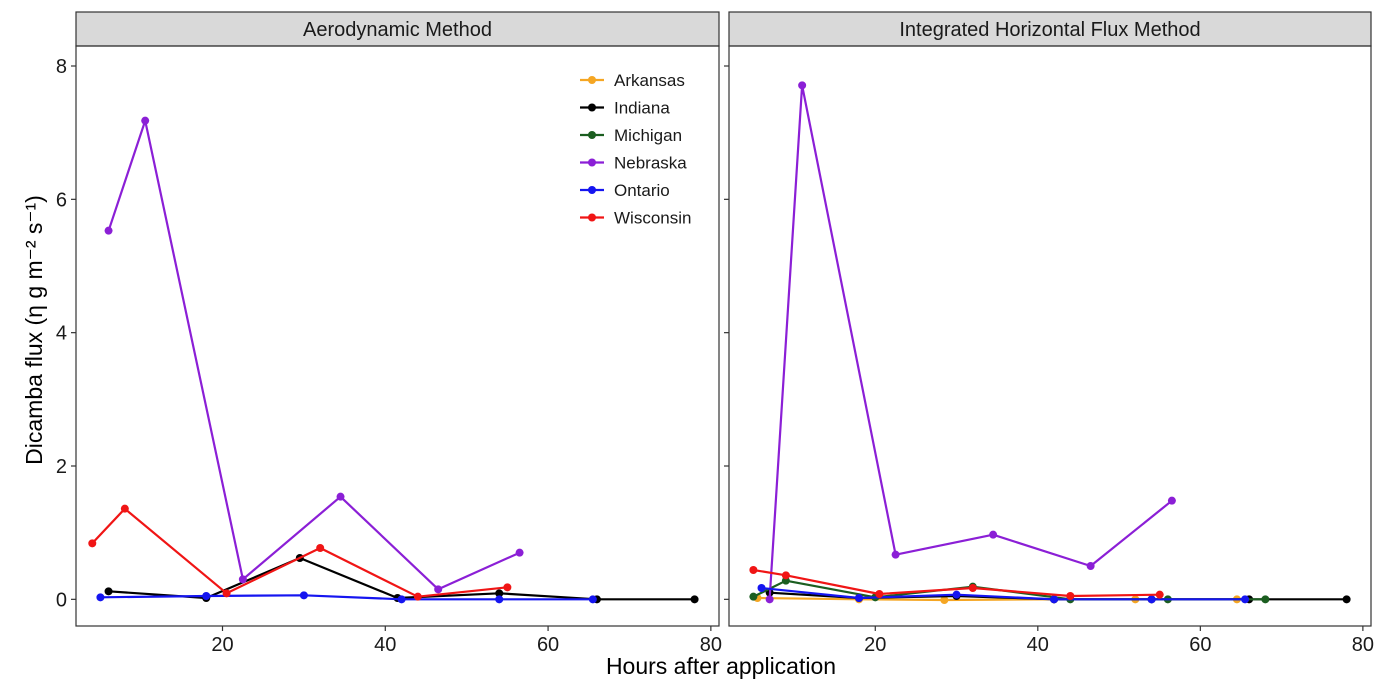 This screenshot has height=681, width=1386. What do you see at coordinates (648, 135) in the screenshot?
I see `legend-label: Michigan` at bounding box center [648, 135].